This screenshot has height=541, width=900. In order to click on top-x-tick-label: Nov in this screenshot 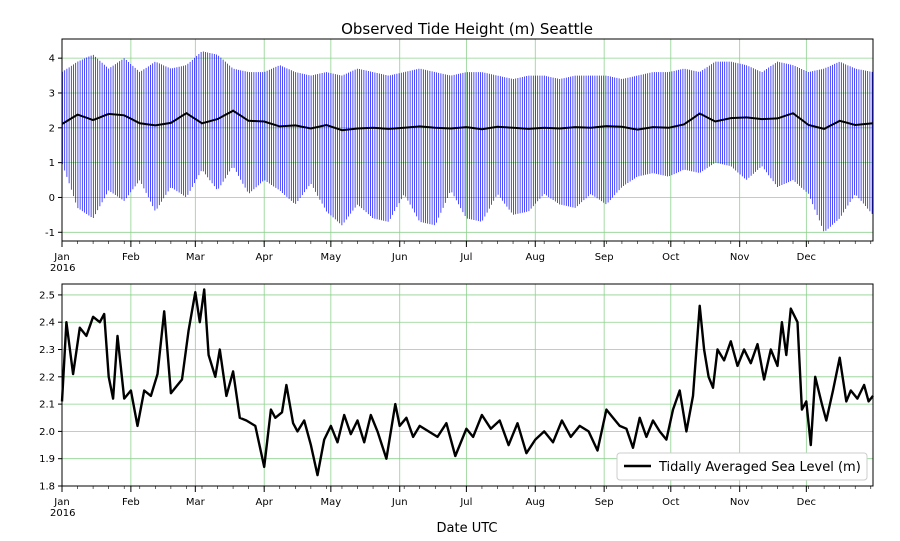, I will do `click(740, 257)`.